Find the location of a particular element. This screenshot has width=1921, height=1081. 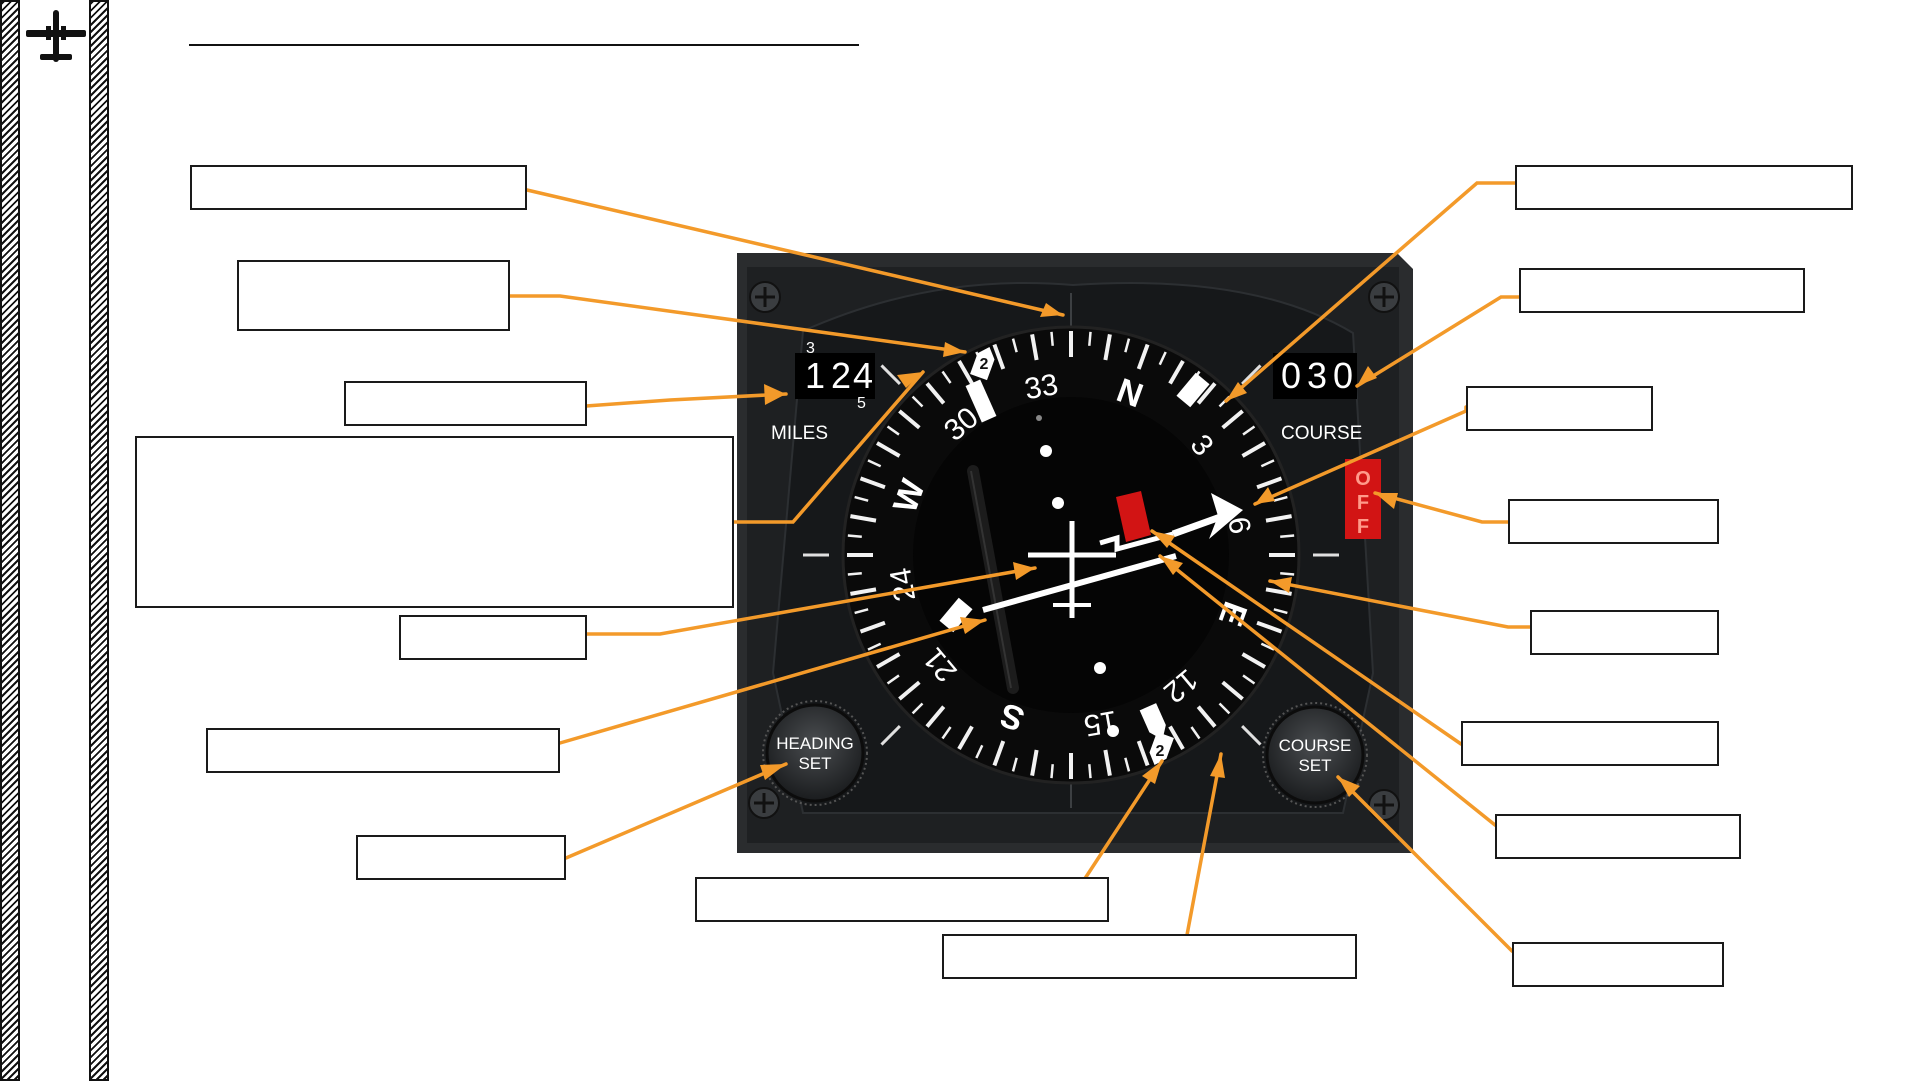

course-counter: 0 3 0 COURSE is located at coordinates (1317, 398).